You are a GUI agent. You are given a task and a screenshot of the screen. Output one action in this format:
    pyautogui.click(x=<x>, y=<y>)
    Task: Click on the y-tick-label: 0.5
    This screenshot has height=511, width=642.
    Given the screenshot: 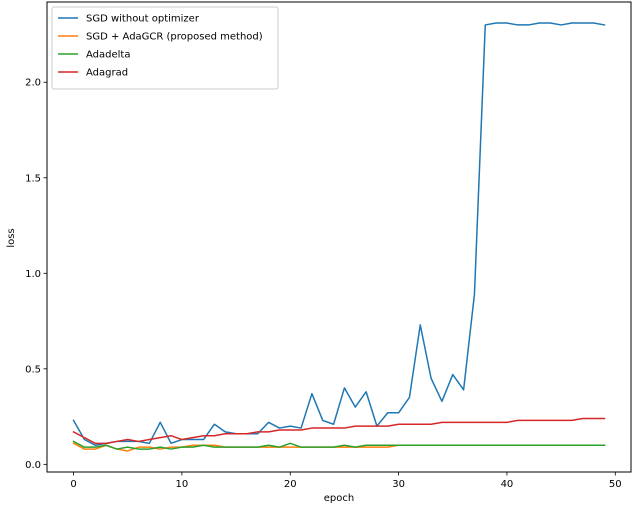 What is the action you would take?
    pyautogui.click(x=33, y=369)
    